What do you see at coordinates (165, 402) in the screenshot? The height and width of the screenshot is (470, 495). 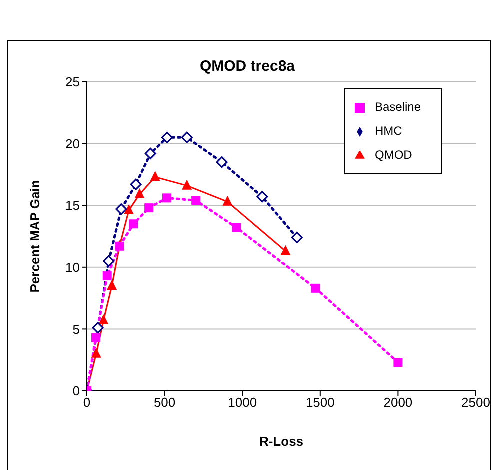 I see `x-tick-label: 500` at bounding box center [165, 402].